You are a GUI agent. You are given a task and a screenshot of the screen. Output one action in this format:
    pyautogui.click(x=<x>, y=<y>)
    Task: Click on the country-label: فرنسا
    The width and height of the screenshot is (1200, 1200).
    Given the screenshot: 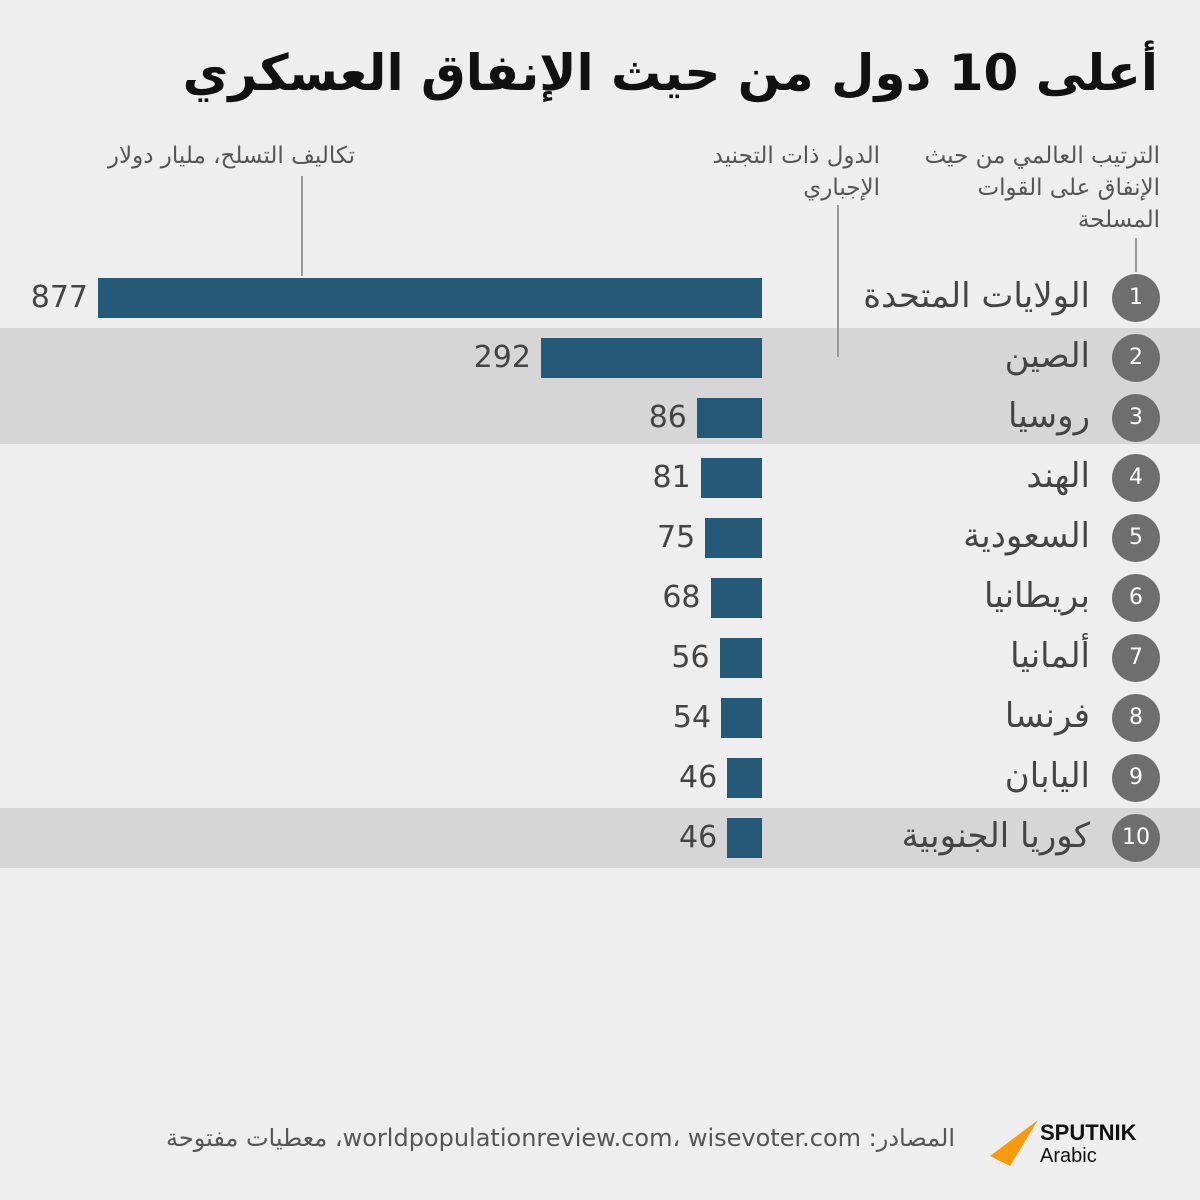 What is the action you would take?
    pyautogui.click(x=1047, y=716)
    